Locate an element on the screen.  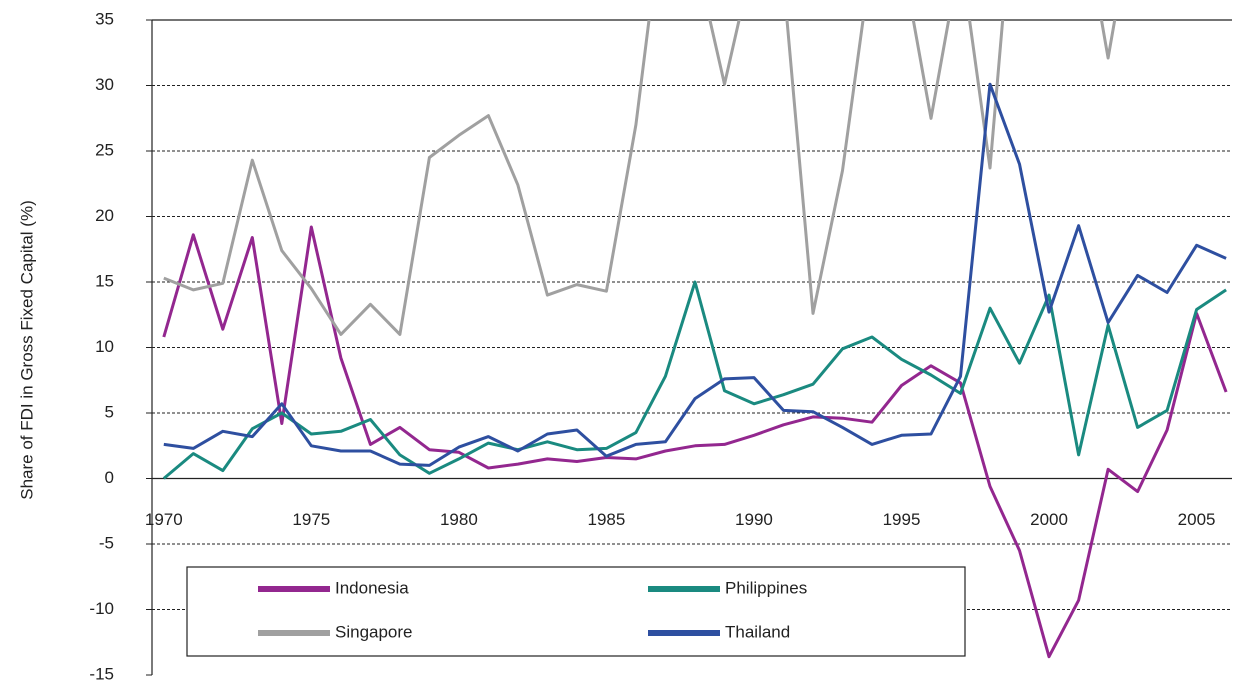
y-tick-label: 10 is located at coordinates (104, 346).